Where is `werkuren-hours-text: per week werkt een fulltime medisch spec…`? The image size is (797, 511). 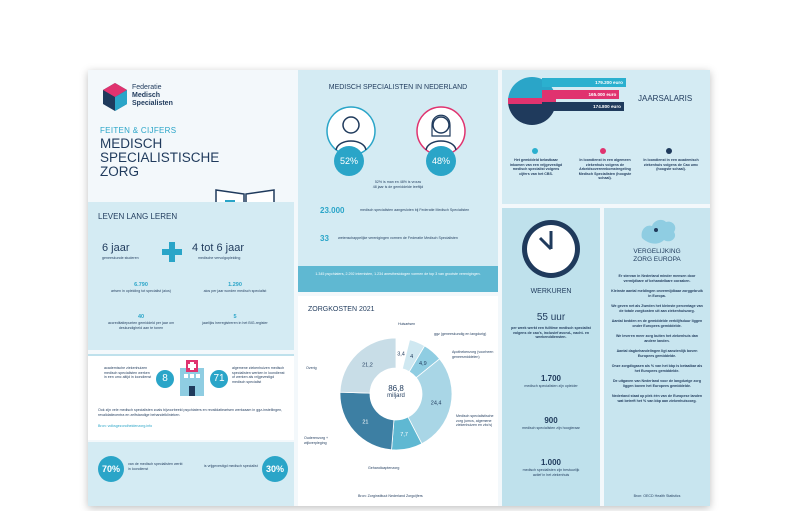
werkuren-hours-text: per week werkt een fulltime medisch spec… is located at coordinates (551, 332).